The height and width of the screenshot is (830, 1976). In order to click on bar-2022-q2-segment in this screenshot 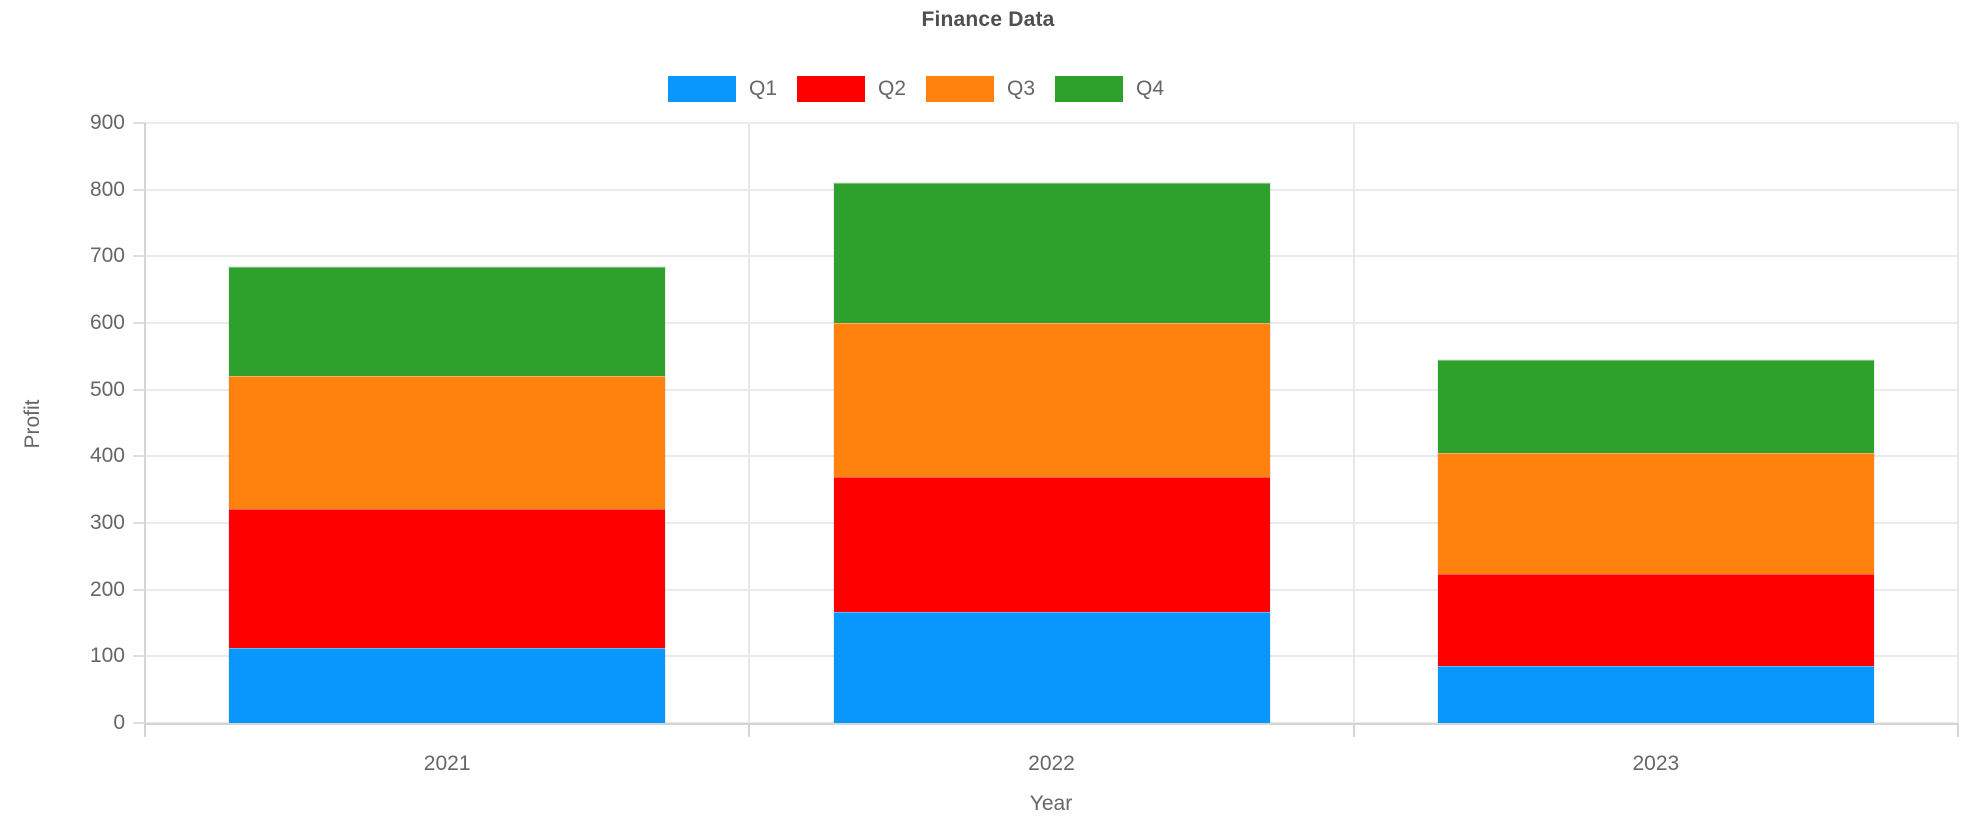, I will do `click(1051, 544)`.